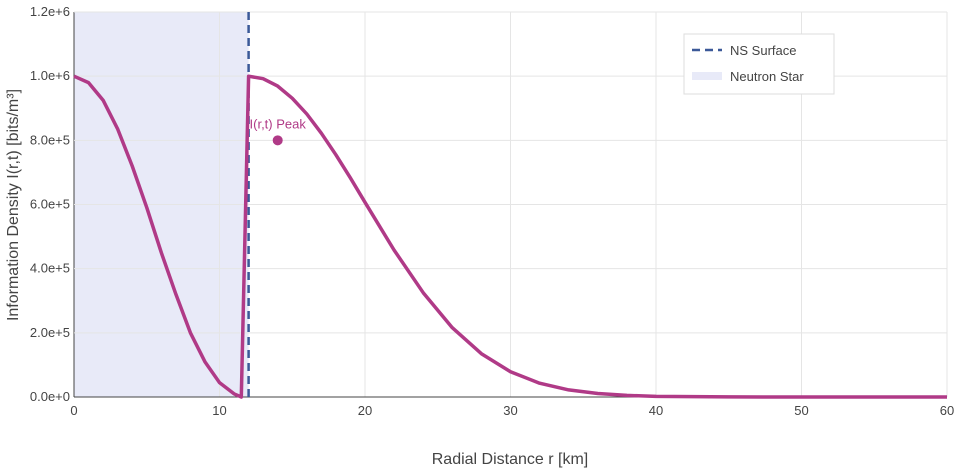  Describe the element at coordinates (763, 50) in the screenshot. I see `legend-ns-surface-label: NS Surface` at that location.